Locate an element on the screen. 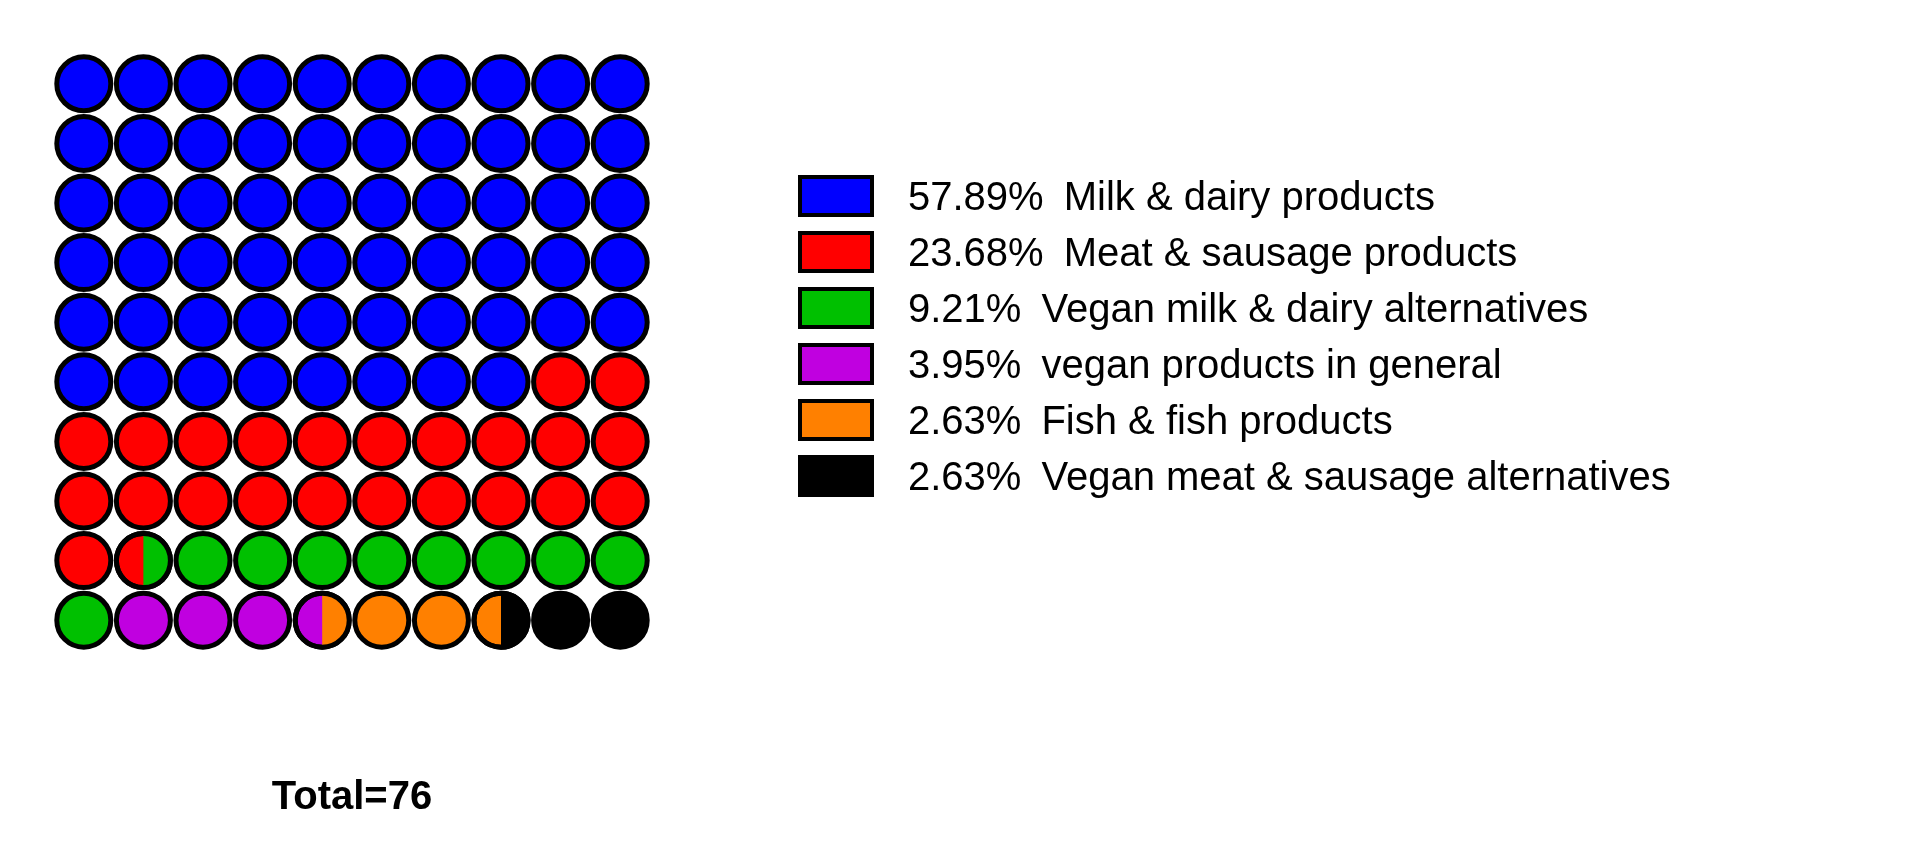  data-label: 23.68% is located at coordinates (976, 252).